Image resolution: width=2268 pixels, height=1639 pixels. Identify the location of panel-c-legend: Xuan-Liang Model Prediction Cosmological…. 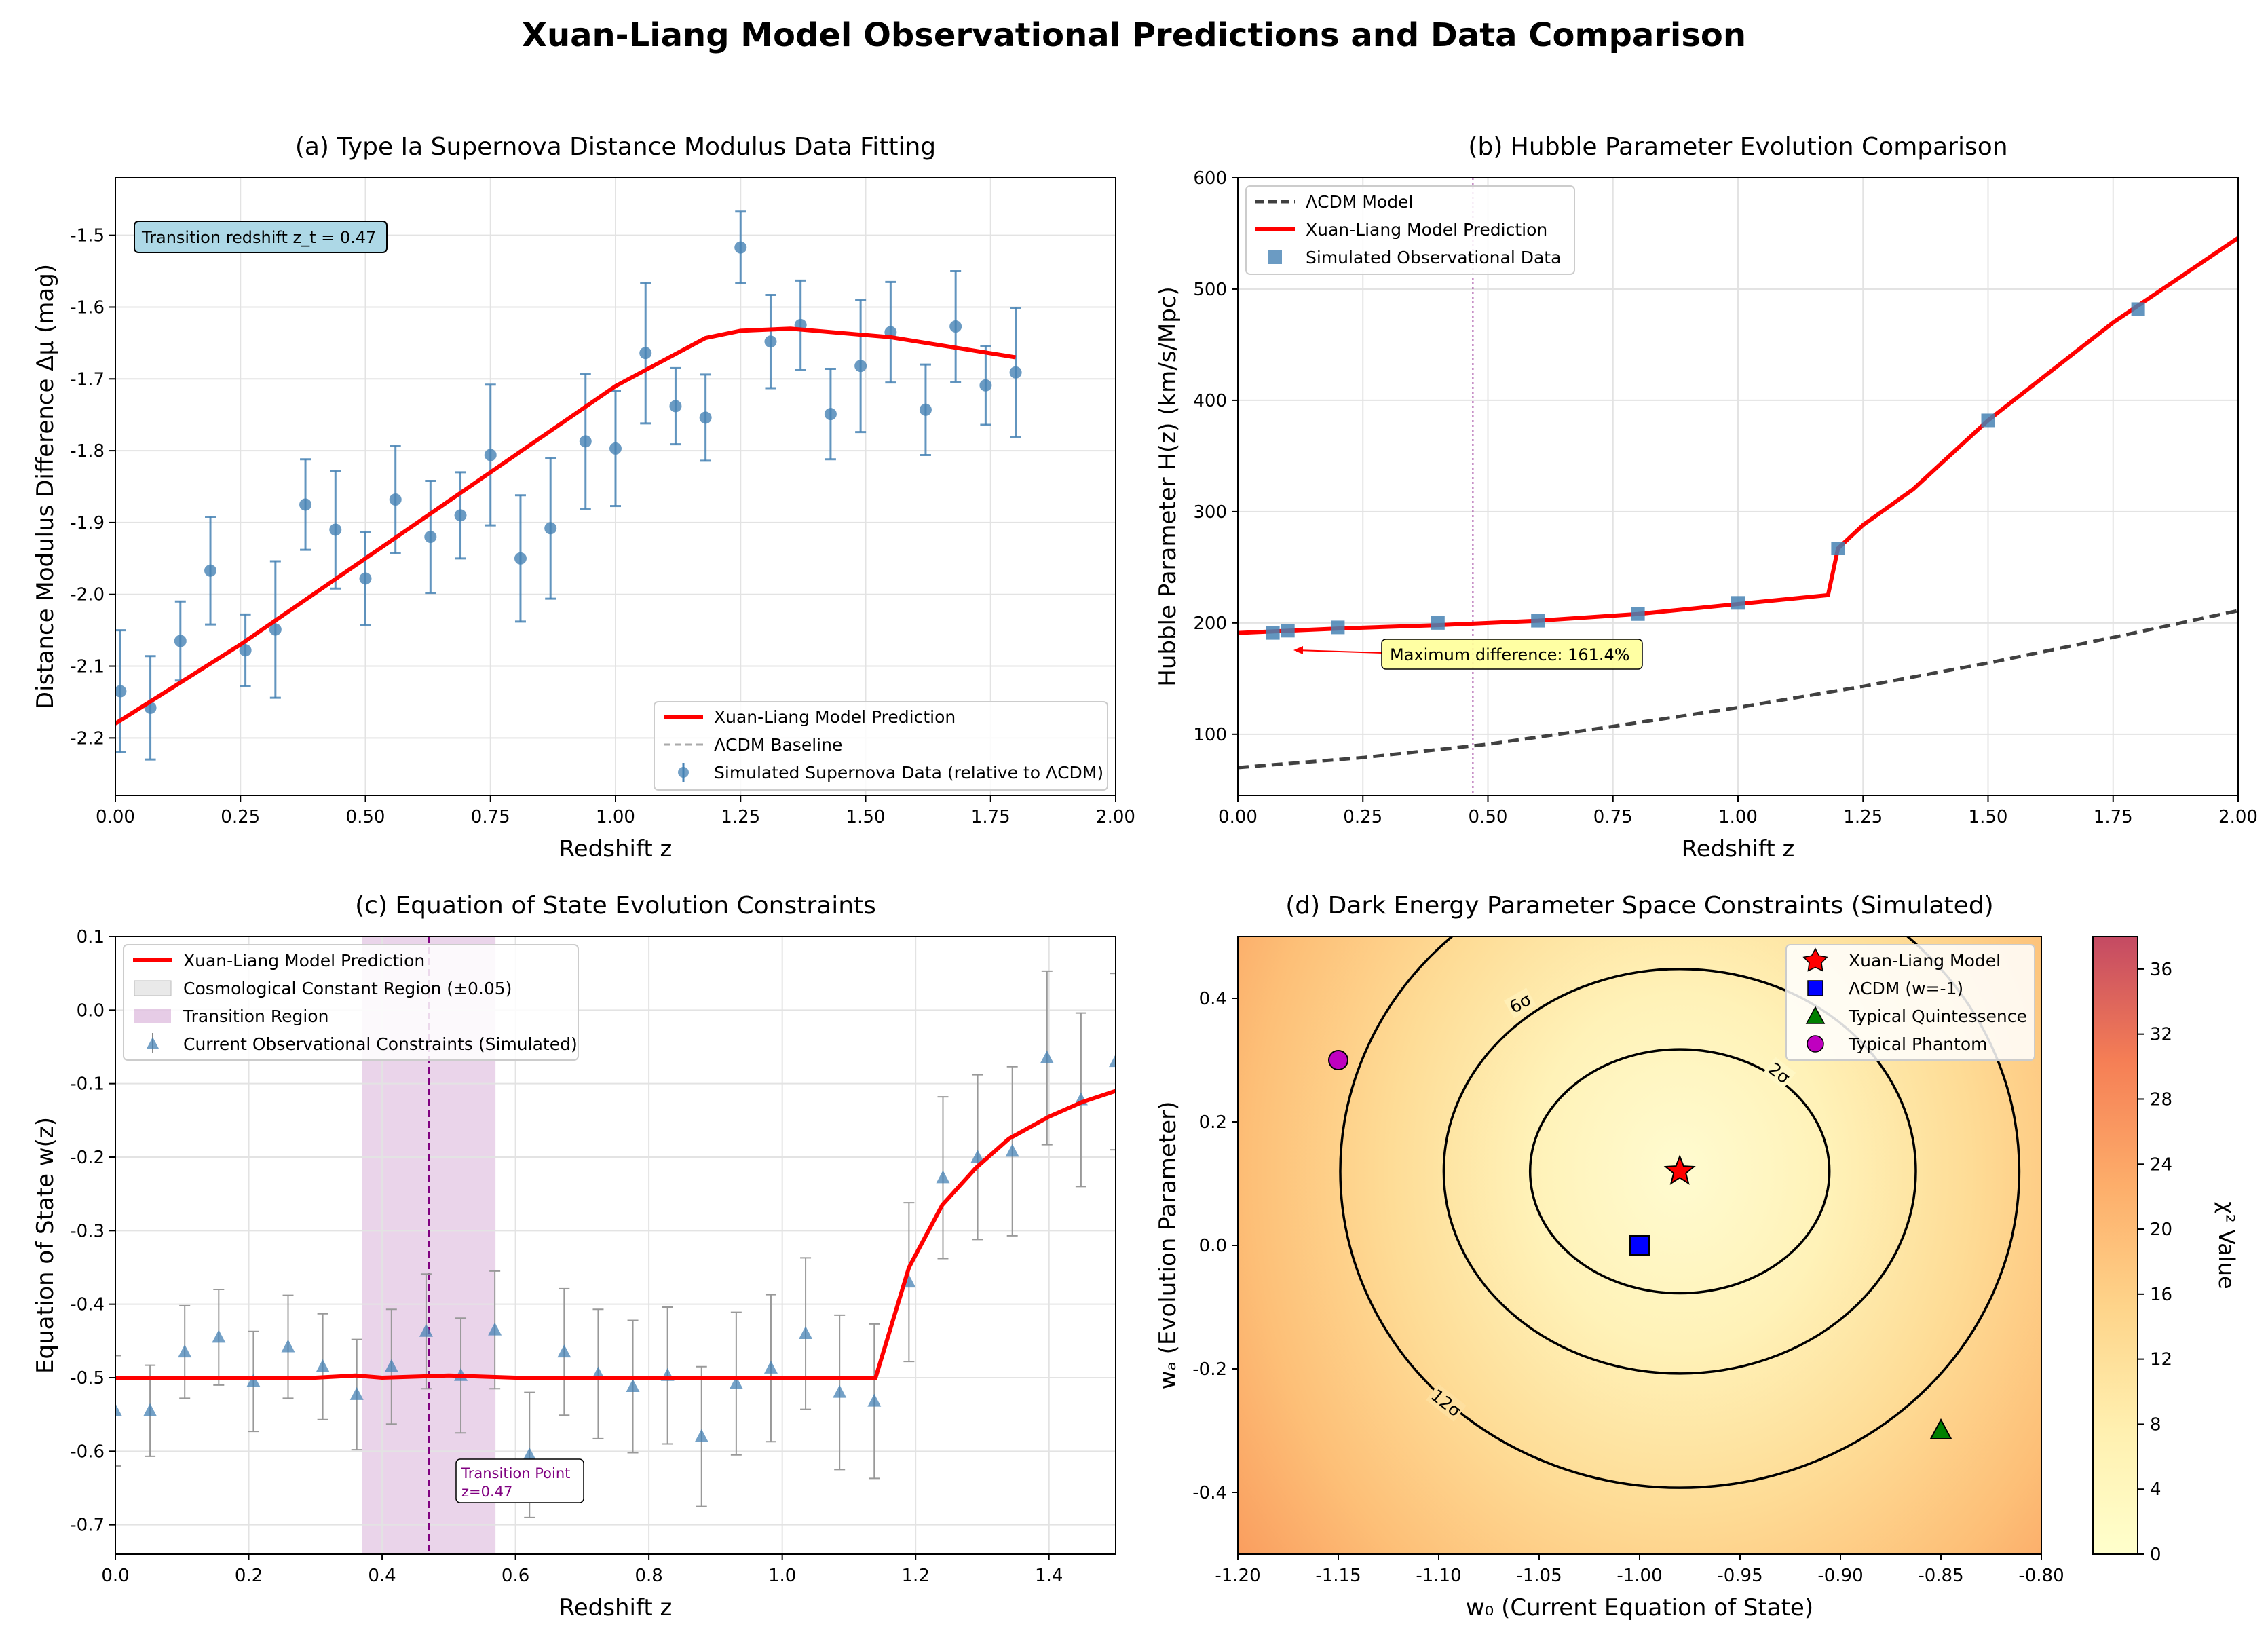
(351, 1002).